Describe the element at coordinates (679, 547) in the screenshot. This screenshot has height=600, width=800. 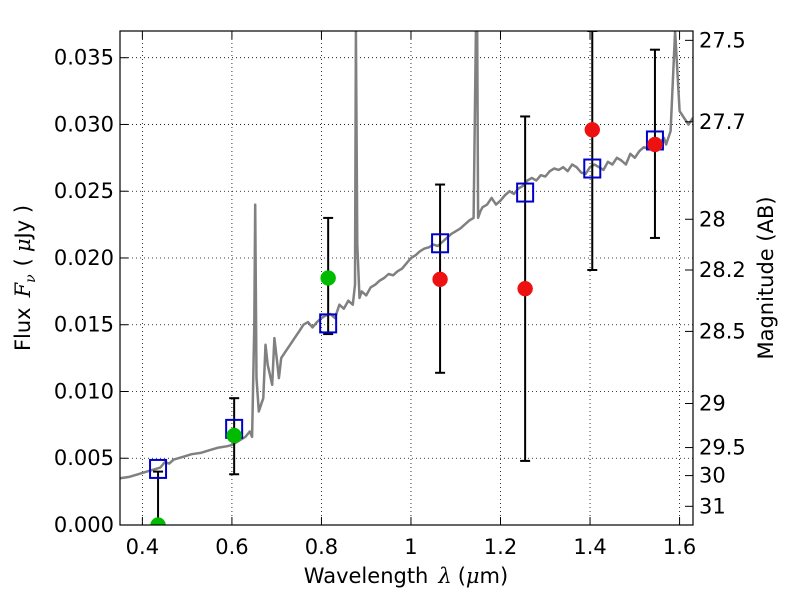
I see `x-tick-label: 1.6` at that location.